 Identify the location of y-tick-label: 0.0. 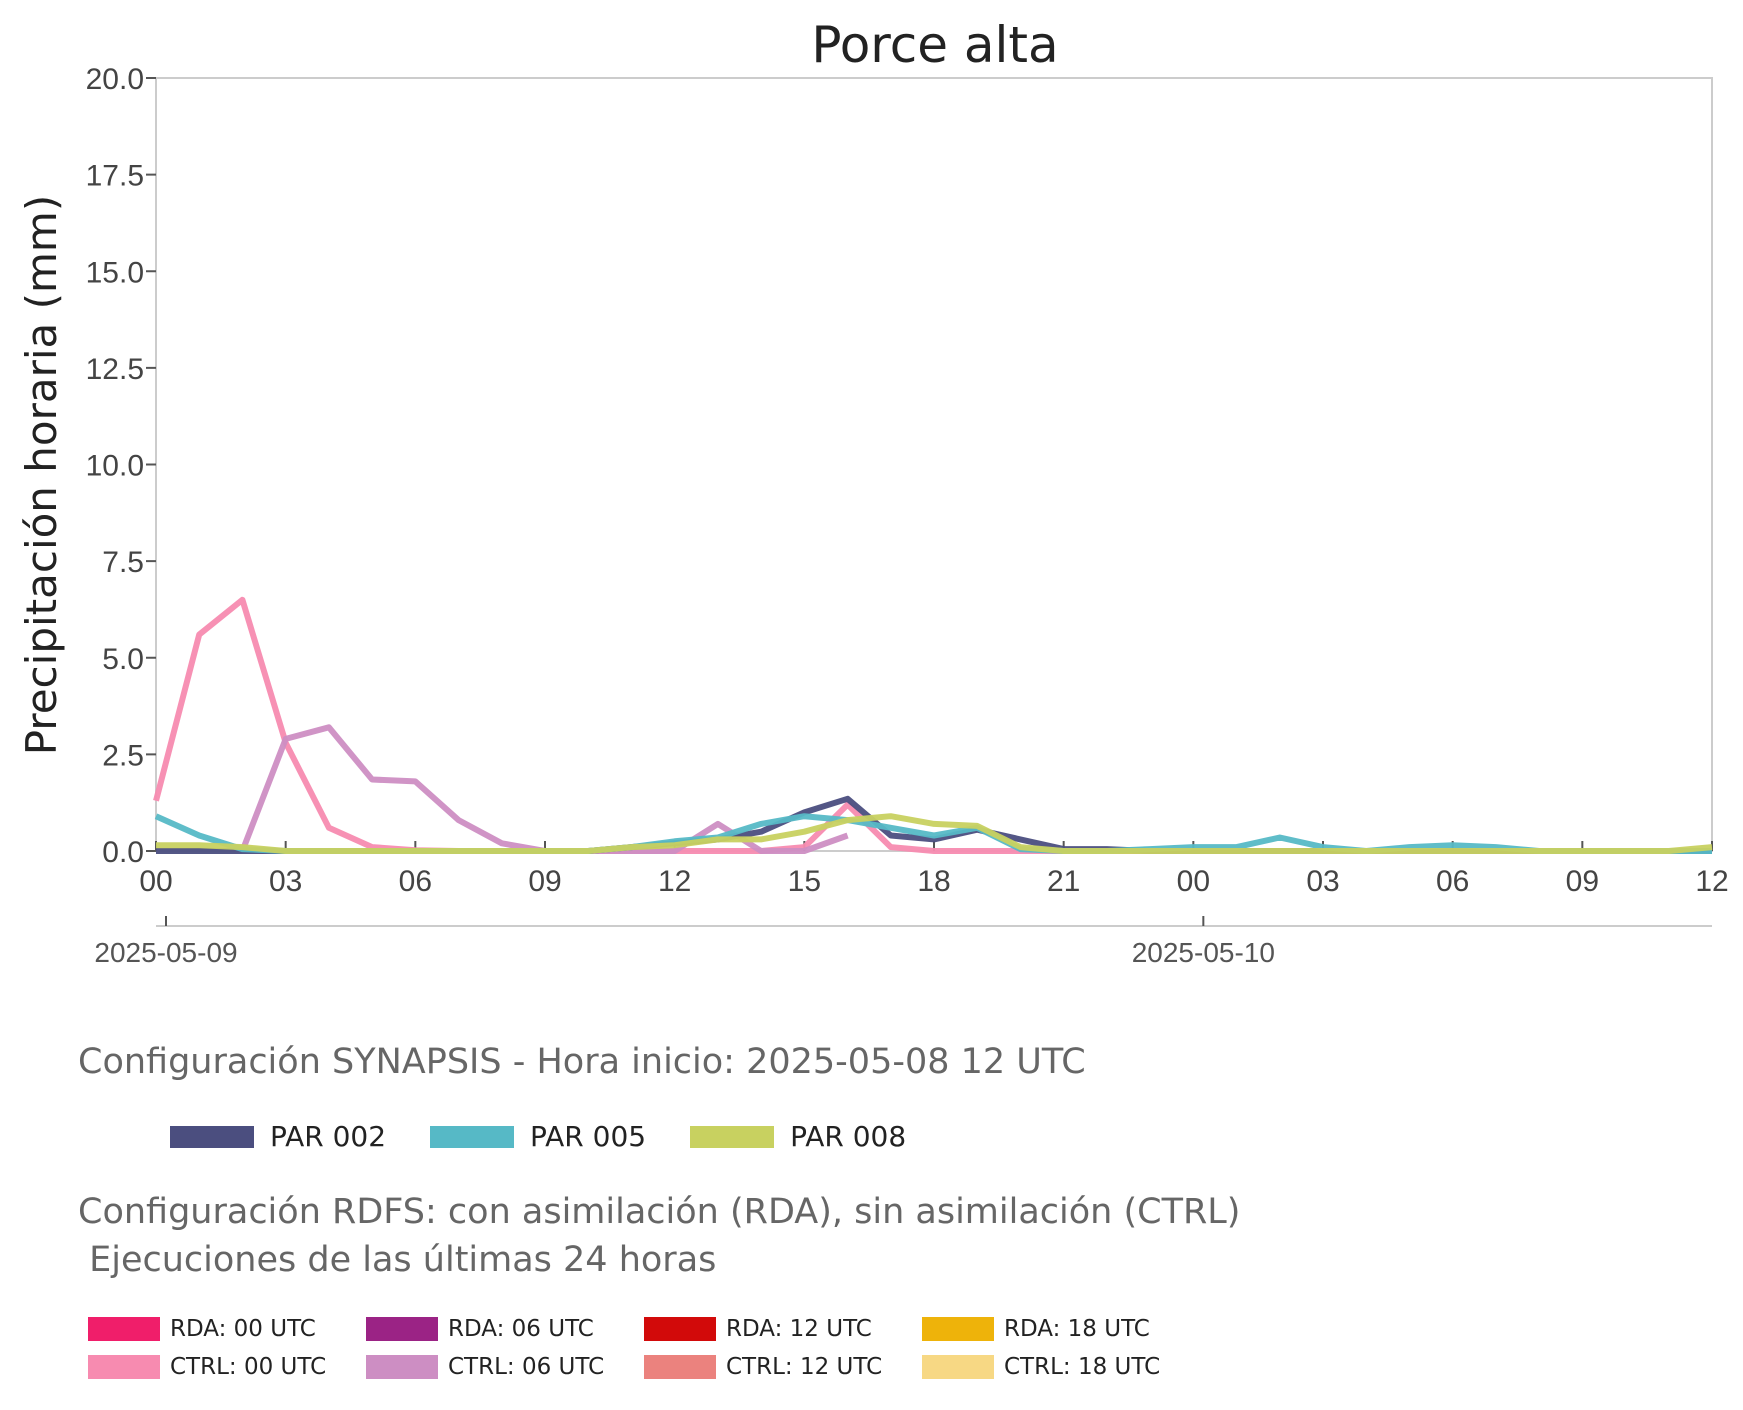
(123, 852).